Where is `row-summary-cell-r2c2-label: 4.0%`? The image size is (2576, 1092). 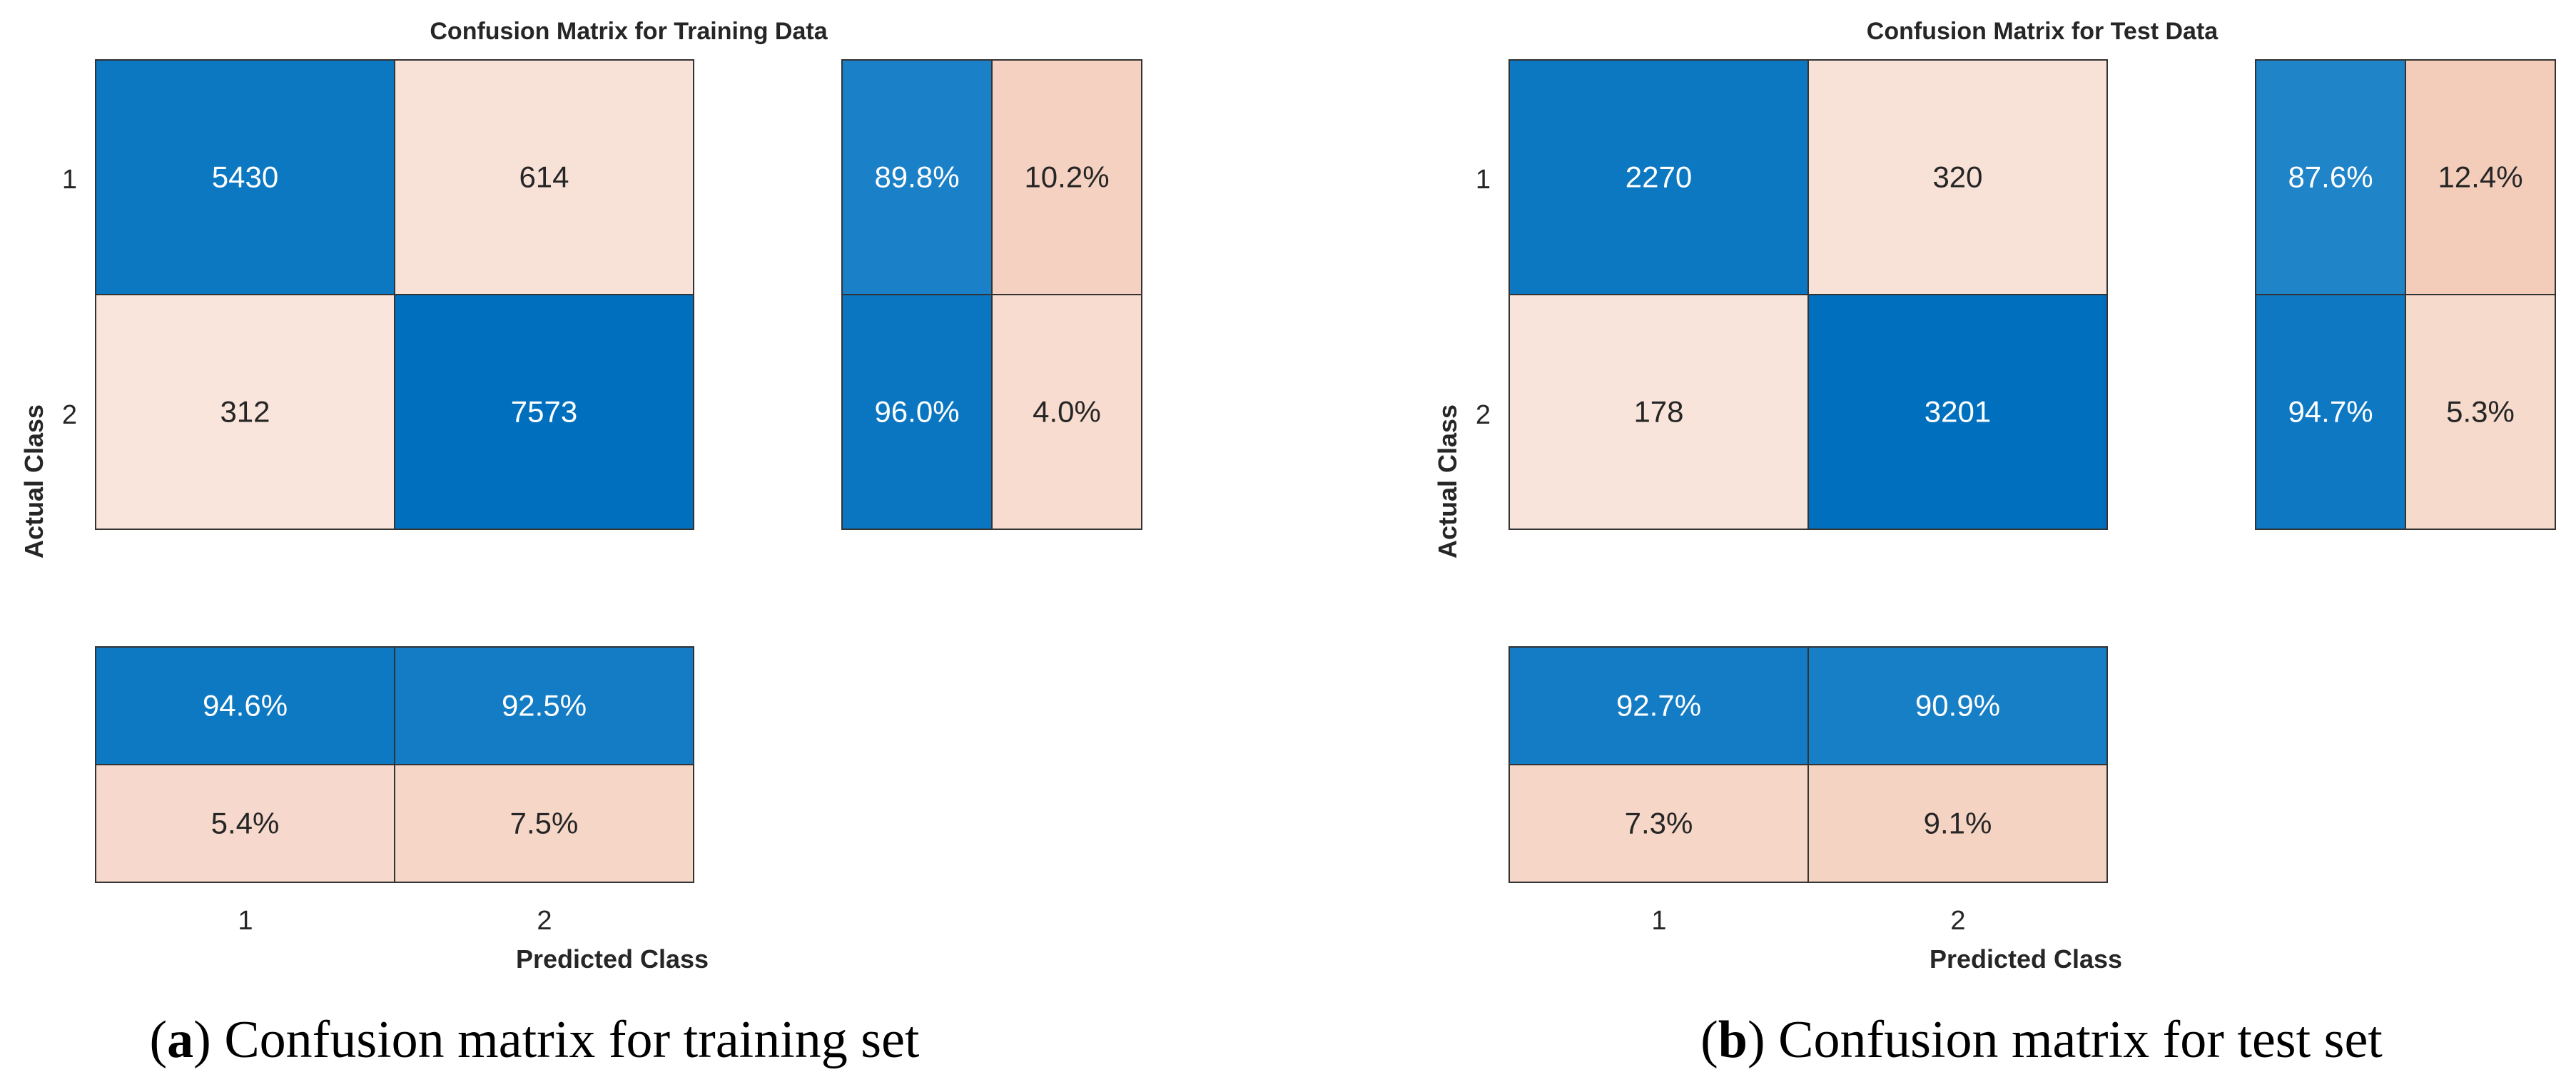
row-summary-cell-r2c2-label: 4.0% is located at coordinates (1067, 412).